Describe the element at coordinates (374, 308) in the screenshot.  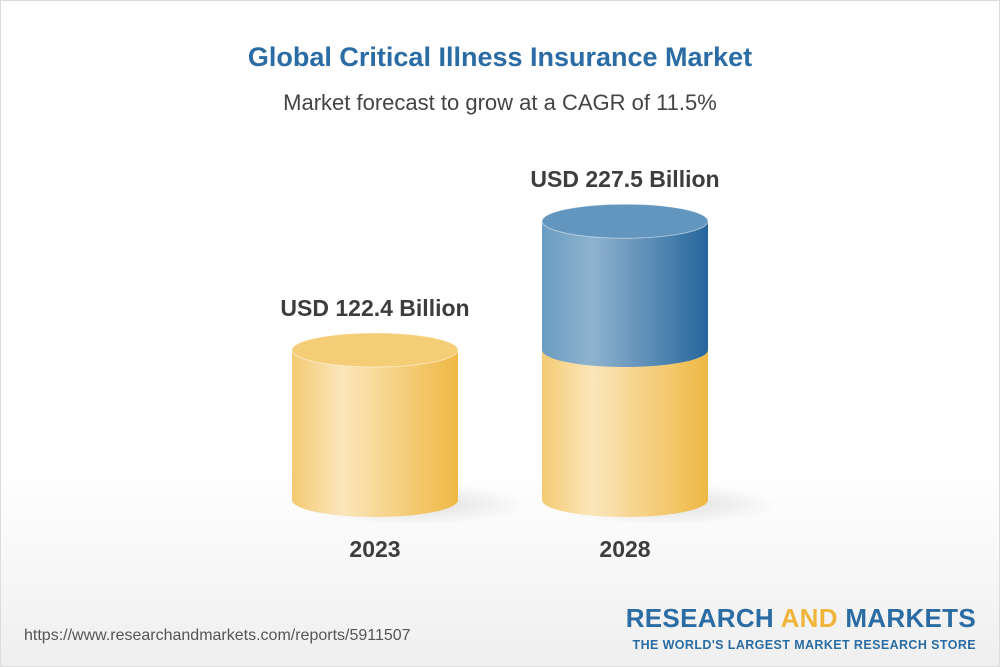
I see `data-label: USD 122.4 Billion` at that location.